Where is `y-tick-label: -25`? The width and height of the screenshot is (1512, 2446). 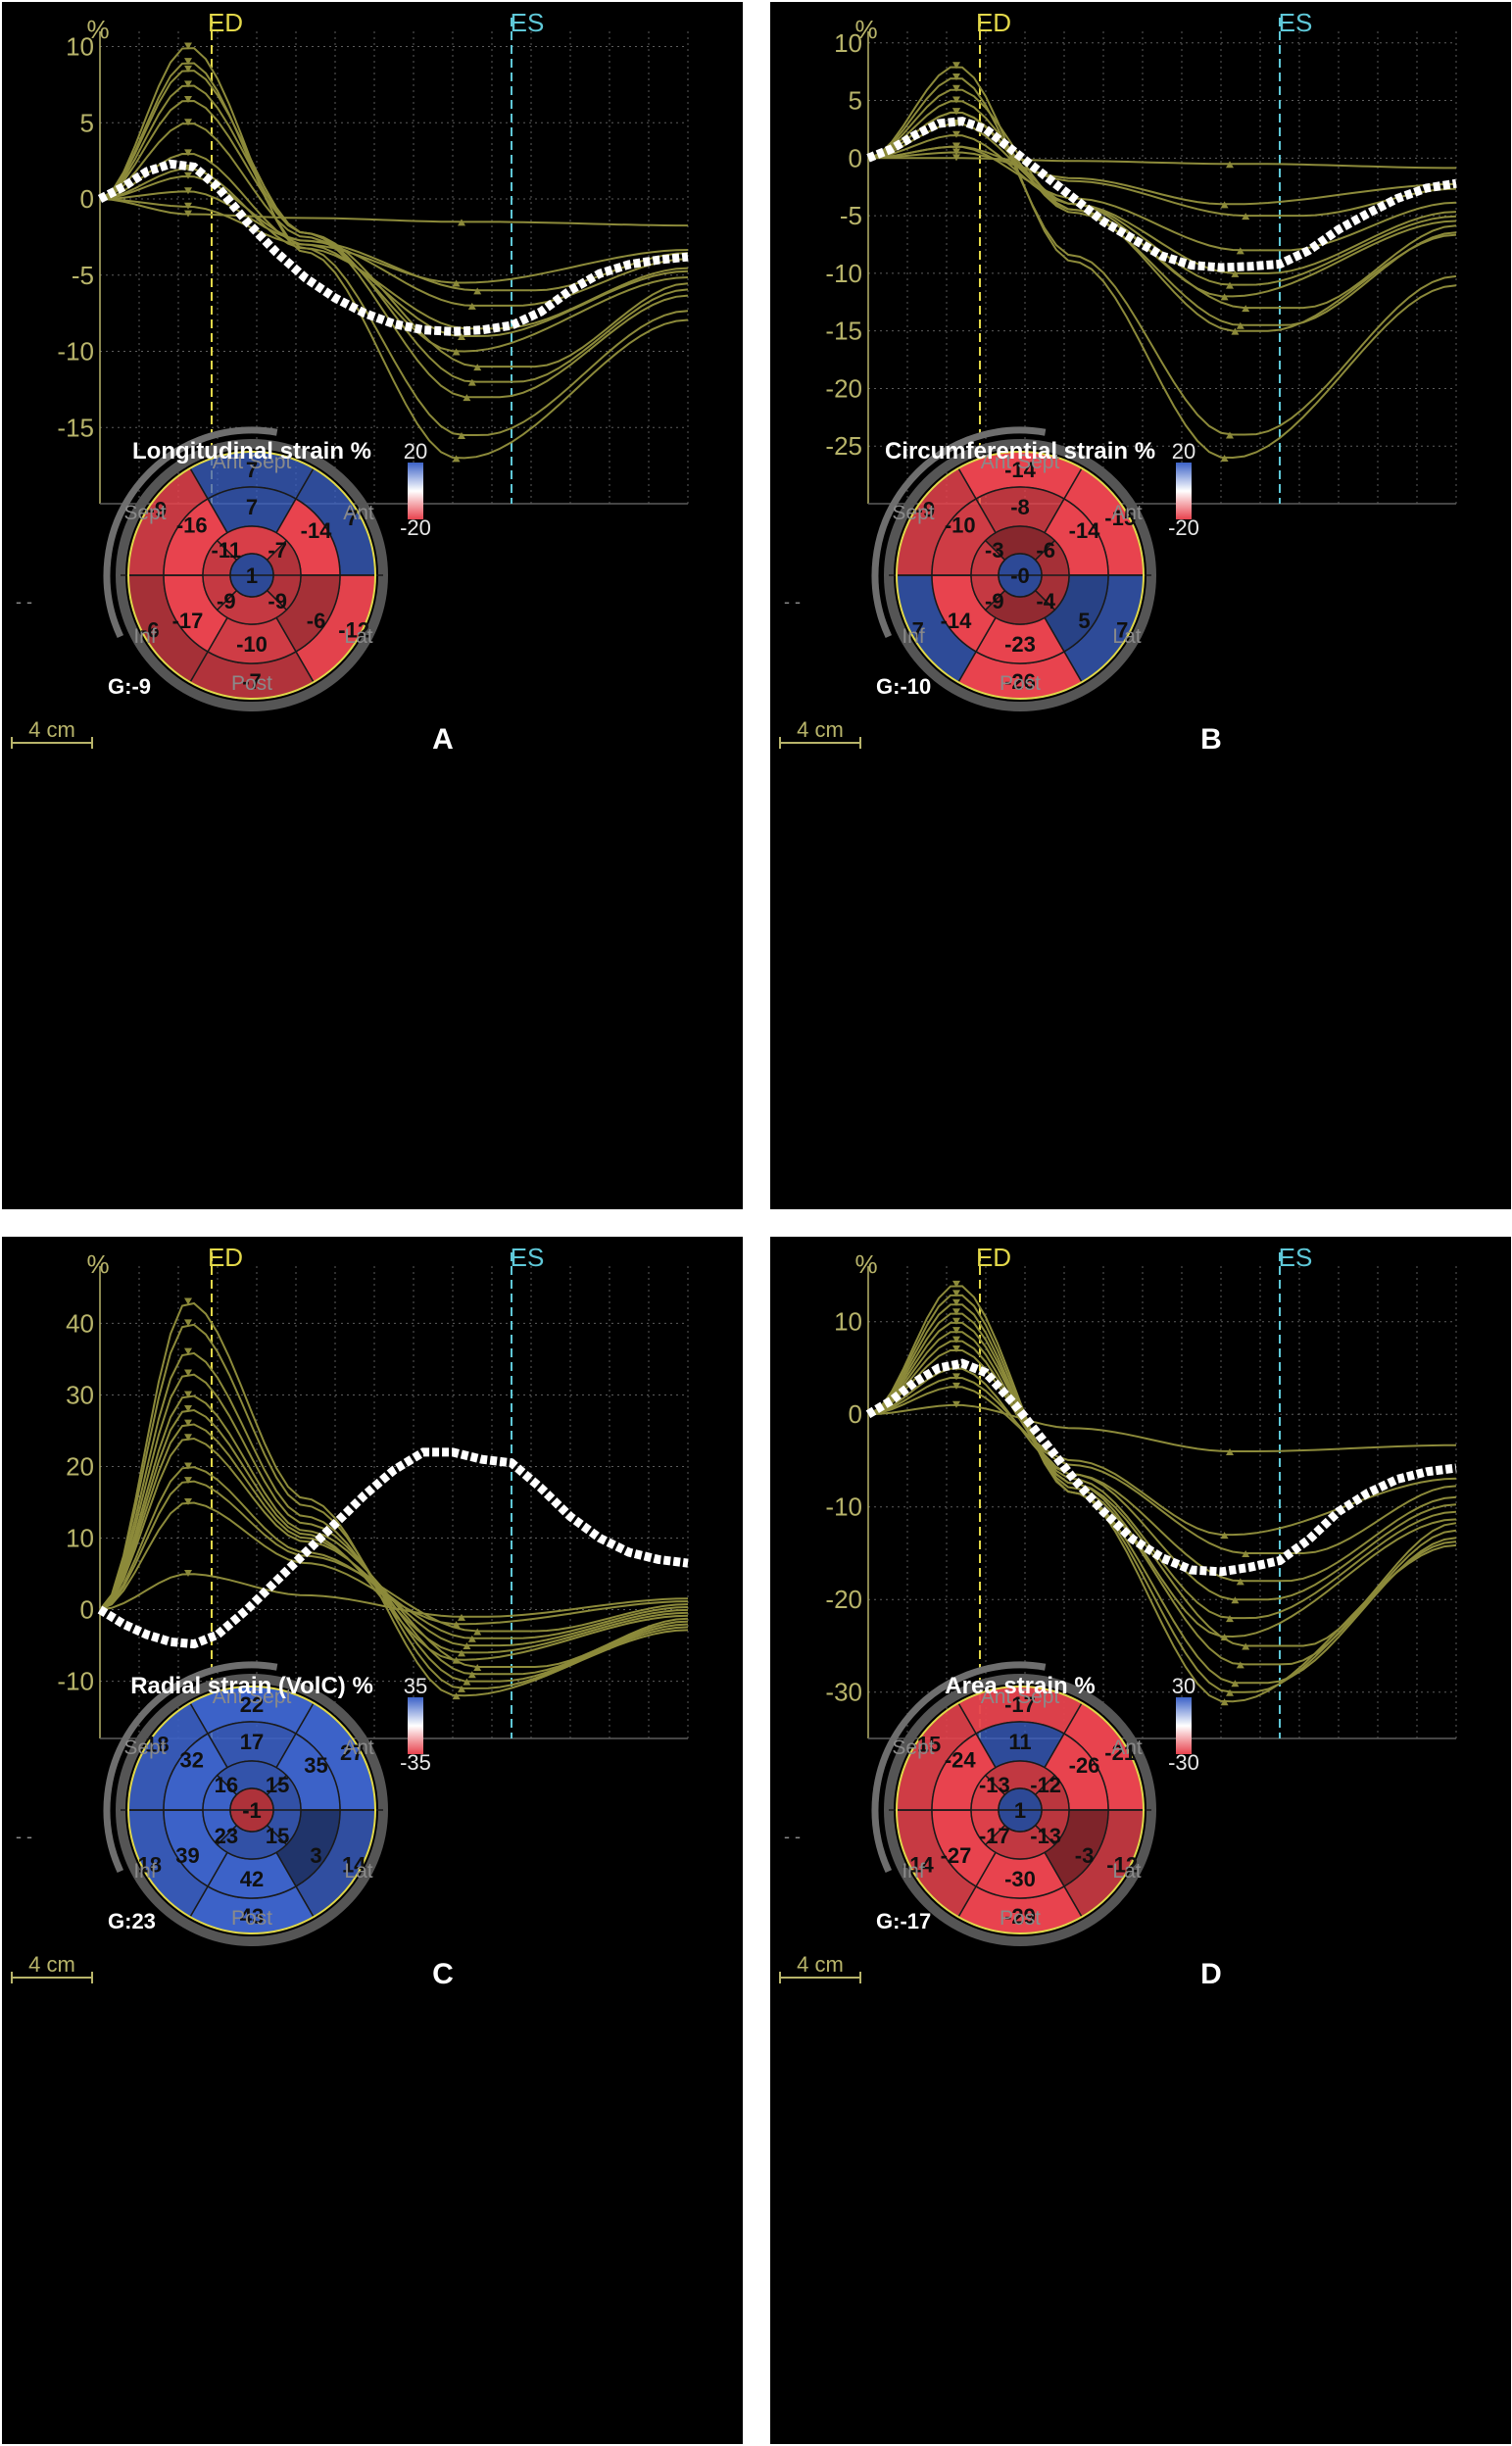
y-tick-label: -25 is located at coordinates (843, 446).